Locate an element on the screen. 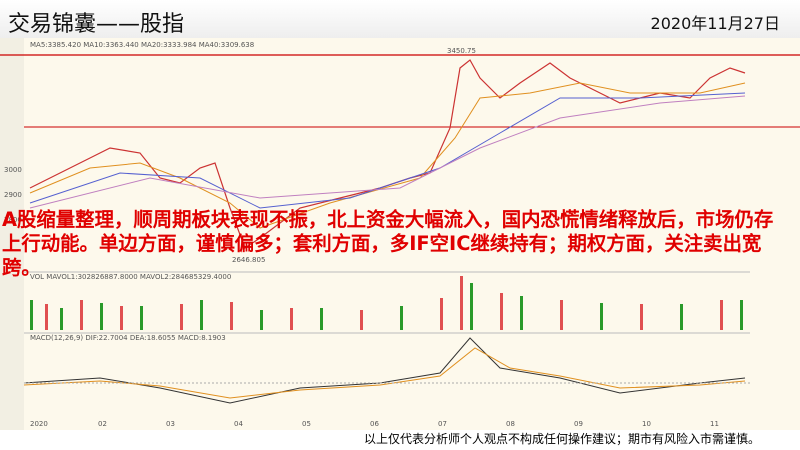  x-labels: 2020 02 03 04 05 06 07 08 09 10 11 is located at coordinates (374, 424).